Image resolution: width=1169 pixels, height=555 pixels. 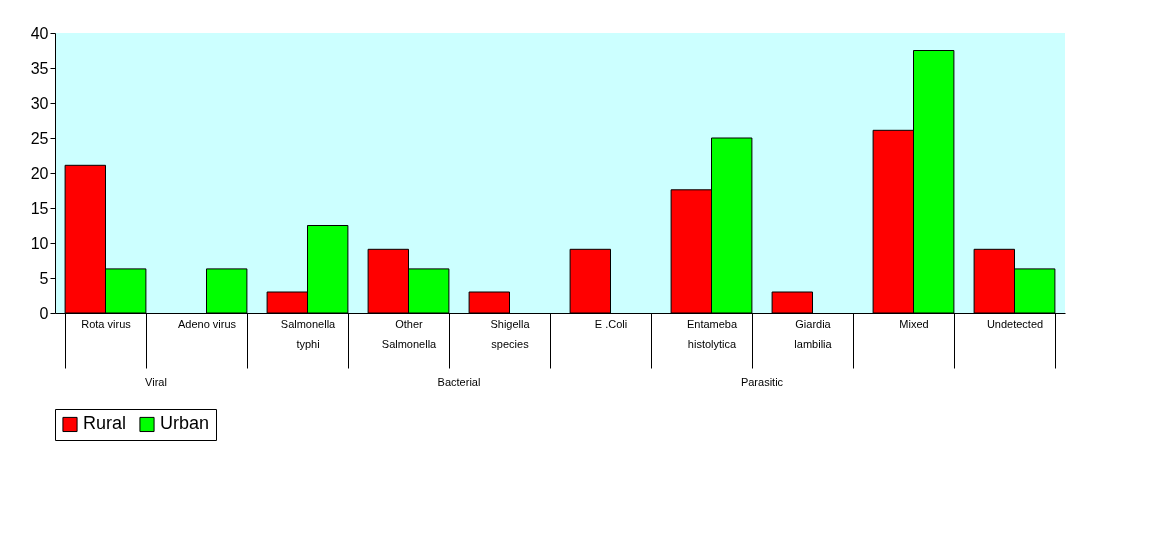 What do you see at coordinates (914, 323) in the screenshot?
I see `x-tick-label: Mixed` at bounding box center [914, 323].